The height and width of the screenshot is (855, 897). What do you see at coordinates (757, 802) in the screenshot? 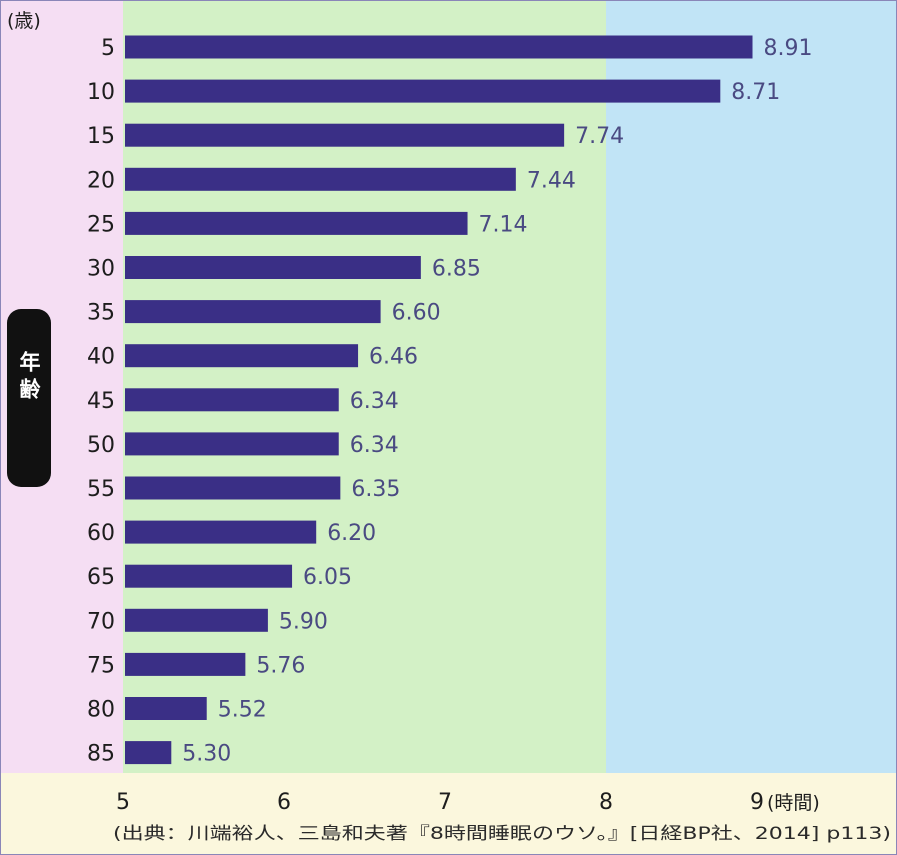
I see `hour-tick-9: 9` at bounding box center [757, 802].